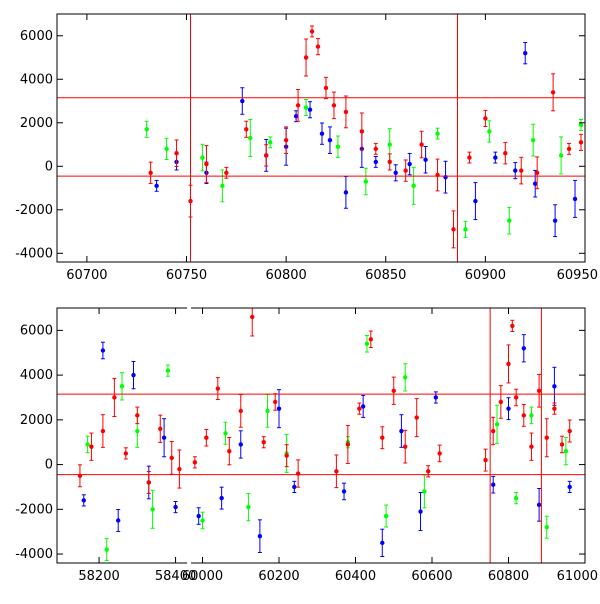 The height and width of the screenshot is (604, 600). I want to click on y-tick-label: 2000, so click(36, 123).